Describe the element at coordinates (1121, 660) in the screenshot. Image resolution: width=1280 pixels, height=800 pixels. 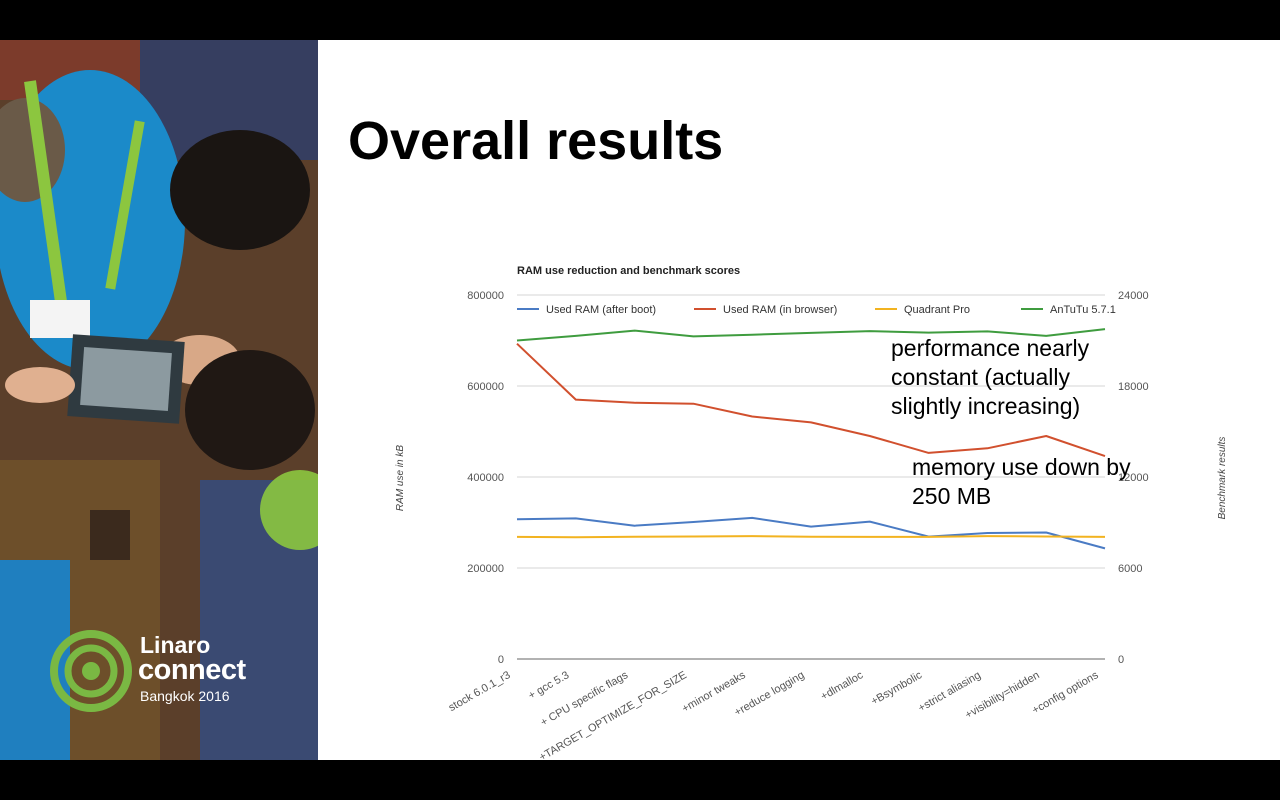
I see `right-tick-label: 0` at that location.